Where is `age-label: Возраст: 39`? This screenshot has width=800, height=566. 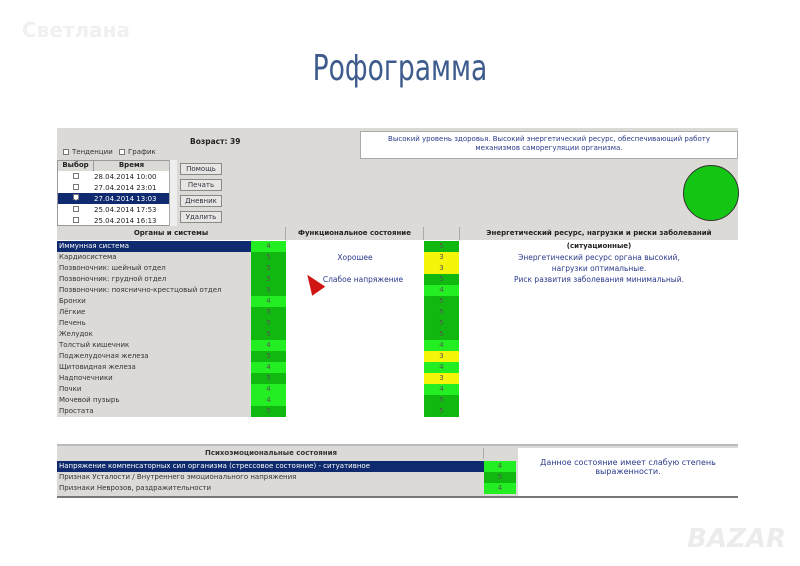
age-label: Возраст: 39 is located at coordinates (215, 141).